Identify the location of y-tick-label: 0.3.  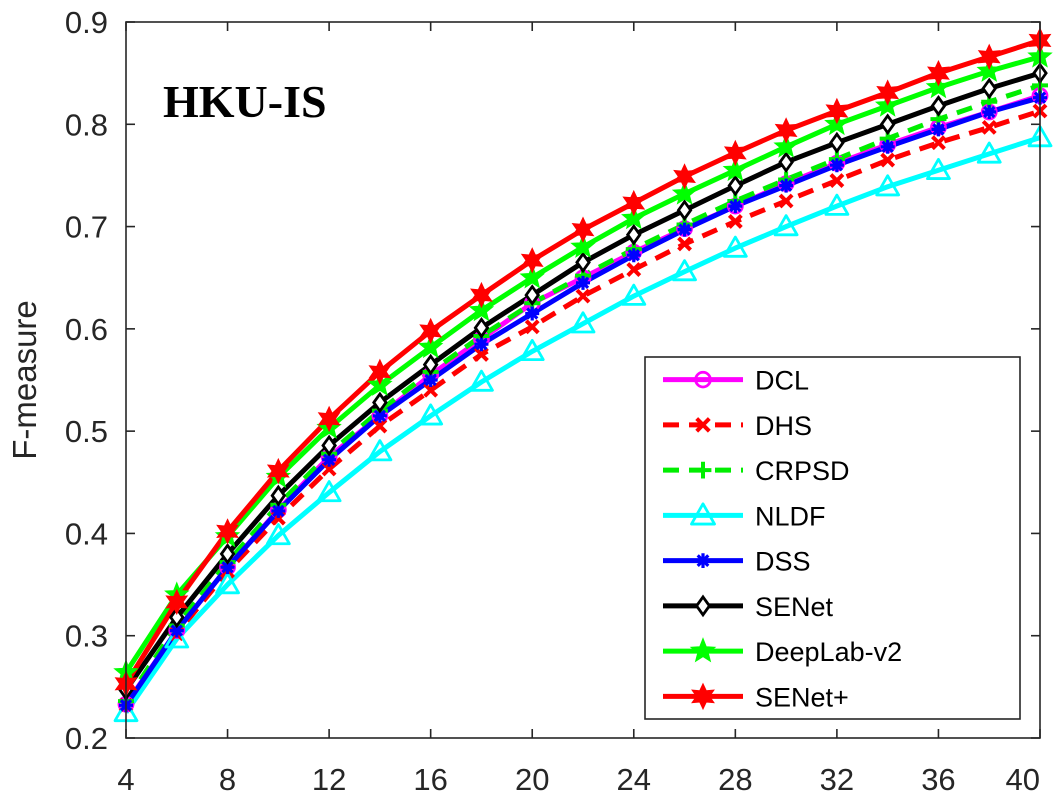
(86, 636).